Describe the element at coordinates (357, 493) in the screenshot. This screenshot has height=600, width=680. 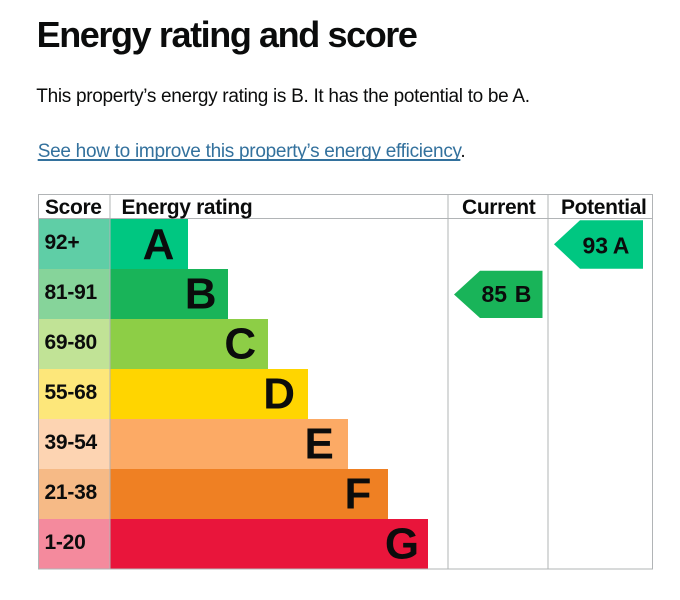
I see `svg-text: F` at that location.